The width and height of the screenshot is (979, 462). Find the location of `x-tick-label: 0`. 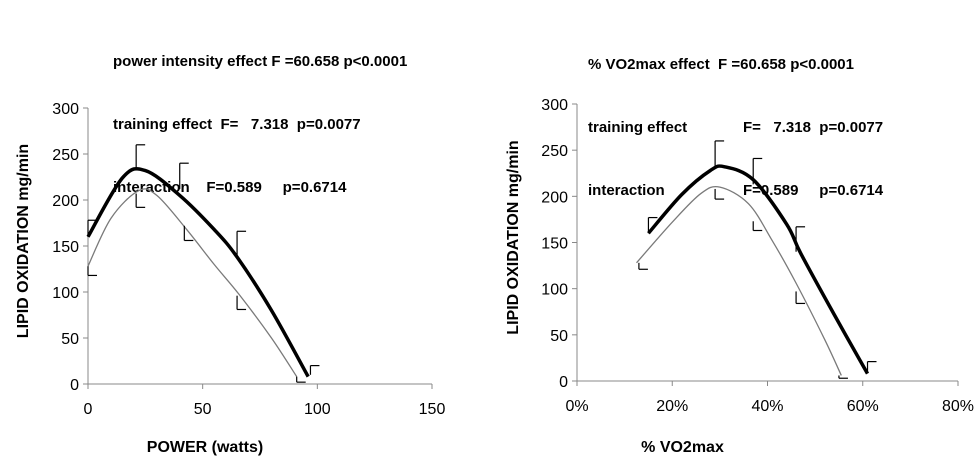

x-tick-label: 0 is located at coordinates (88, 409).